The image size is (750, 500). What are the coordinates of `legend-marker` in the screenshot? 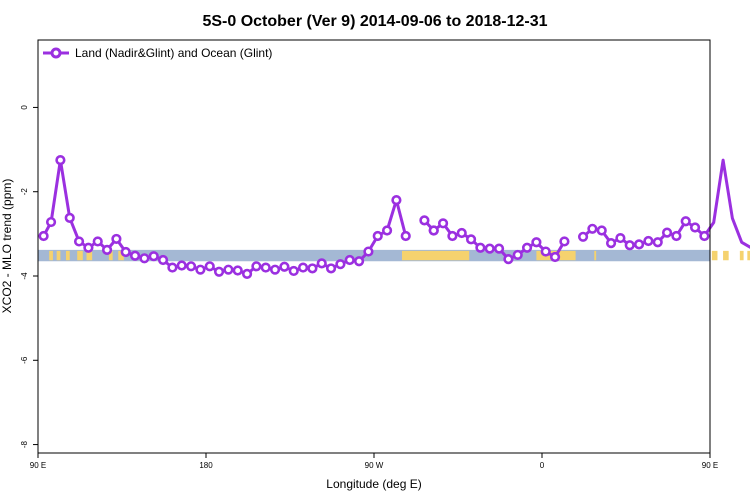 It's located at (56, 53).